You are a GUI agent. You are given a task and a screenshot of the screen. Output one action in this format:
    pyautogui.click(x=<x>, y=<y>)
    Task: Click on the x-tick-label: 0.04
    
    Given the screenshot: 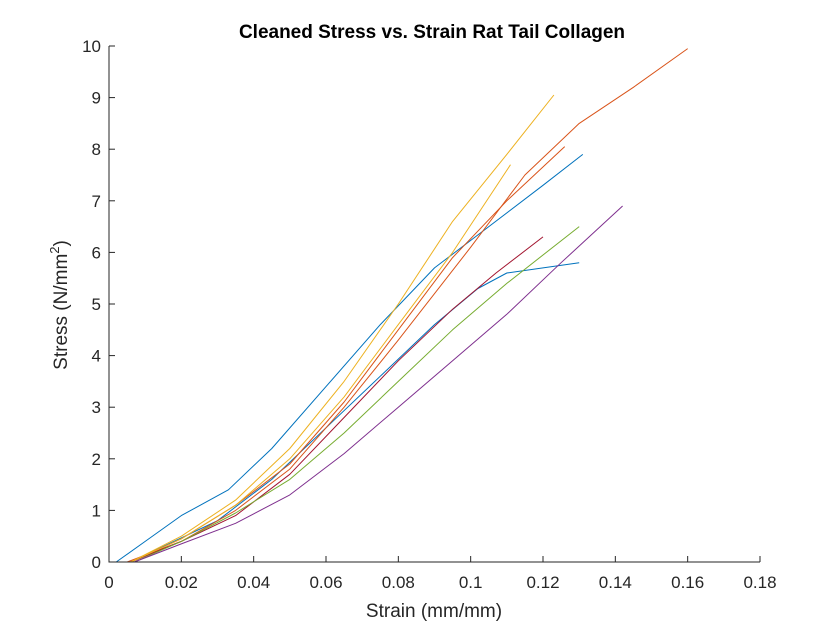 What is the action you would take?
    pyautogui.click(x=253, y=582)
    